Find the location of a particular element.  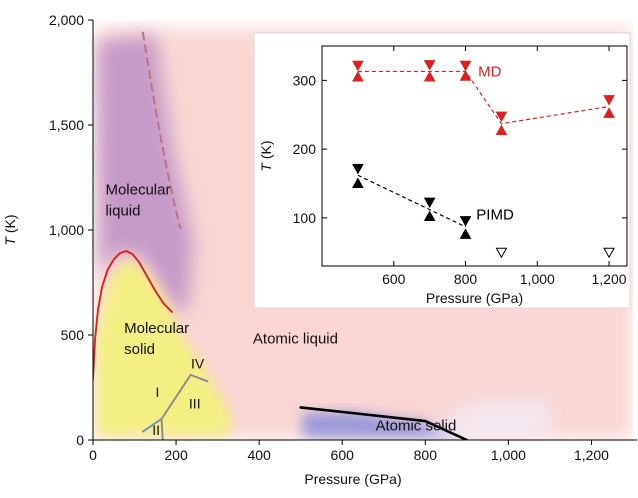

atomic-solid-region is located at coordinates (384, 425).